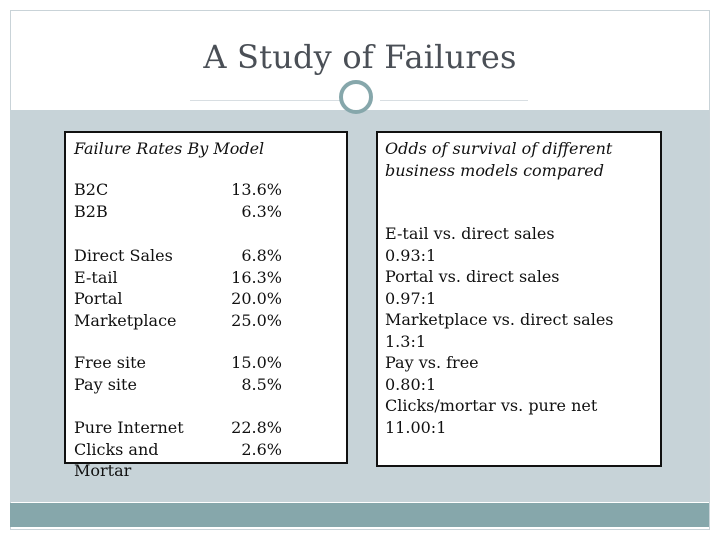  What do you see at coordinates (472, 276) in the screenshot?
I see `list-item: Portal vs. direct sales` at bounding box center [472, 276].